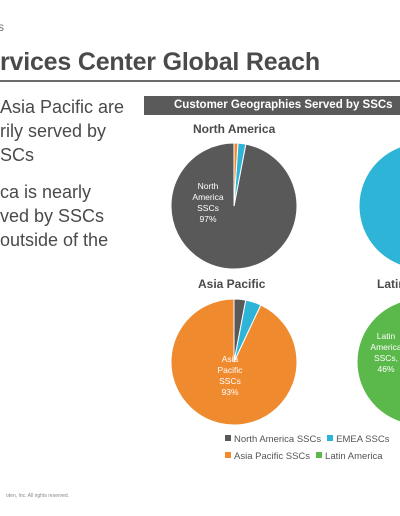 Image resolution: width=400 pixels, height=516 pixels. What do you see at coordinates (363, 439) in the screenshot?
I see `legend-label-emea: EMEA SSCs` at bounding box center [363, 439].